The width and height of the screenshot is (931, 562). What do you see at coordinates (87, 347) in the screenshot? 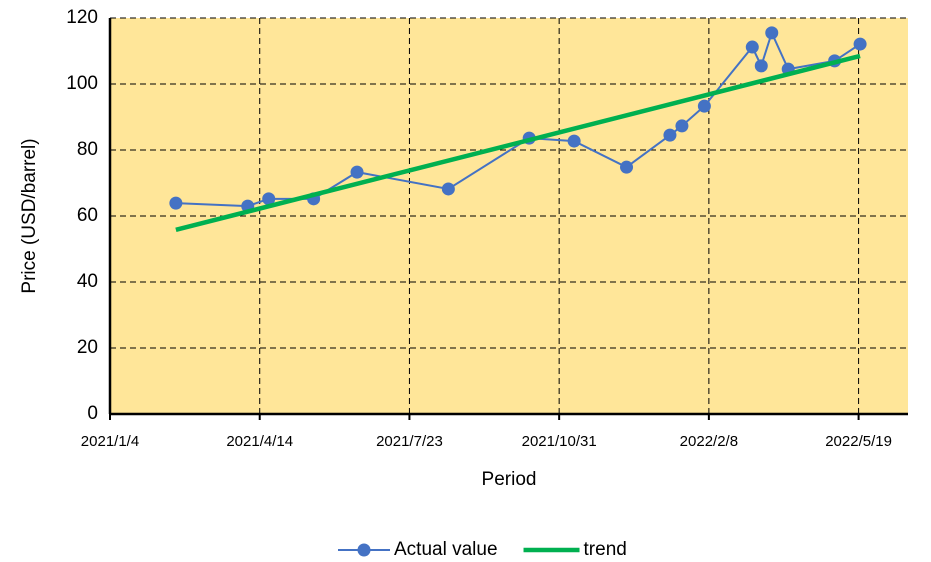
I see `y-tick-label: 20` at bounding box center [87, 347].